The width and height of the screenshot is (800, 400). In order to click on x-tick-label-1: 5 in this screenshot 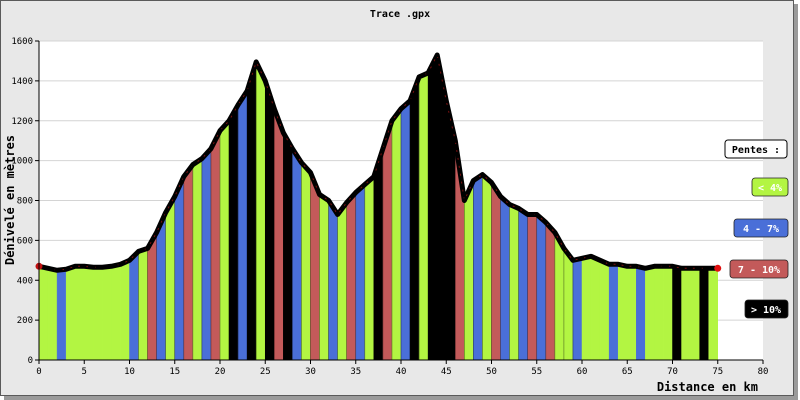, I will do `click(84, 372)`.